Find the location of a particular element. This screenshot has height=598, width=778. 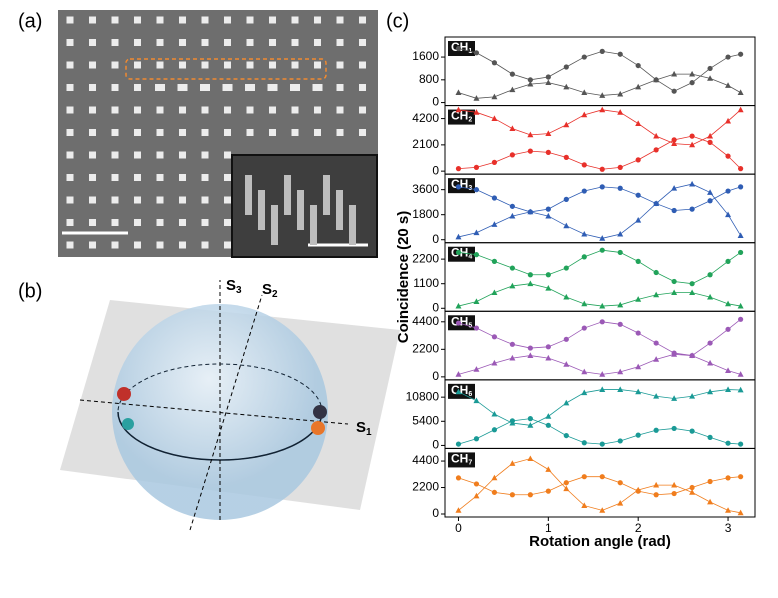

y-tick-label: 5400 is located at coordinates (425, 420).